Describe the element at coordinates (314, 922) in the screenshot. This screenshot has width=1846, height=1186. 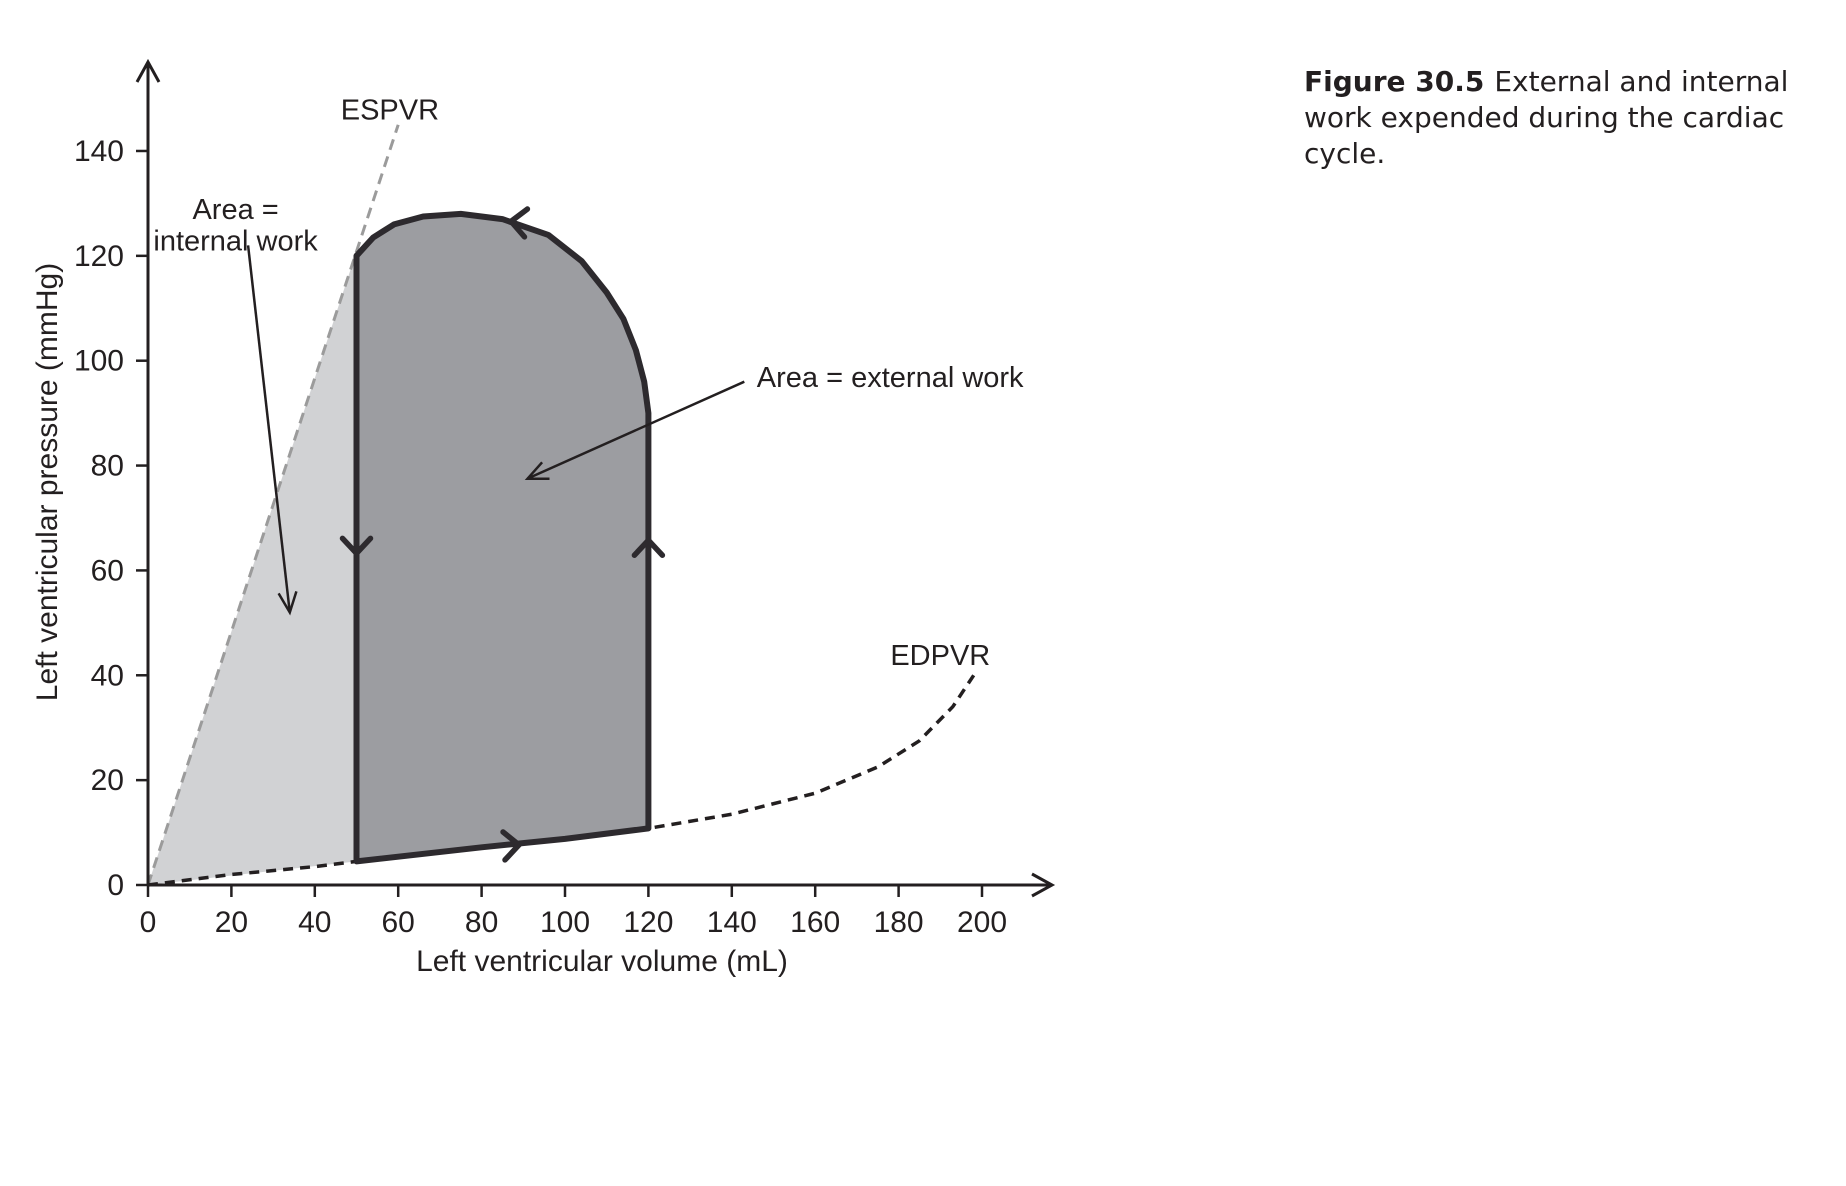
I see `x-tick-label-40: 40` at that location.